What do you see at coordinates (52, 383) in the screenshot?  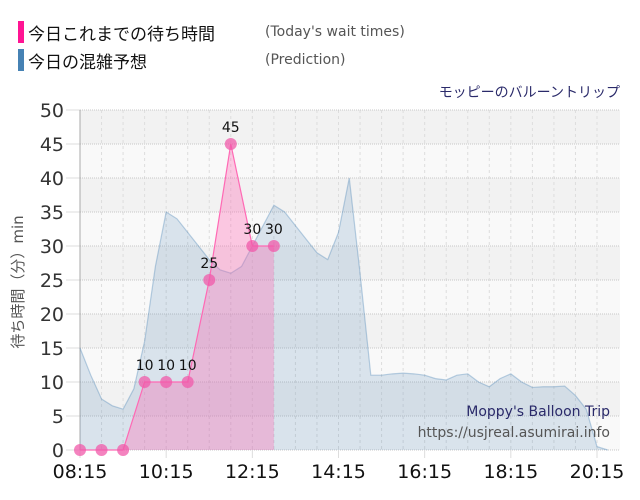 I see `y-tick-label: 10` at bounding box center [52, 383].